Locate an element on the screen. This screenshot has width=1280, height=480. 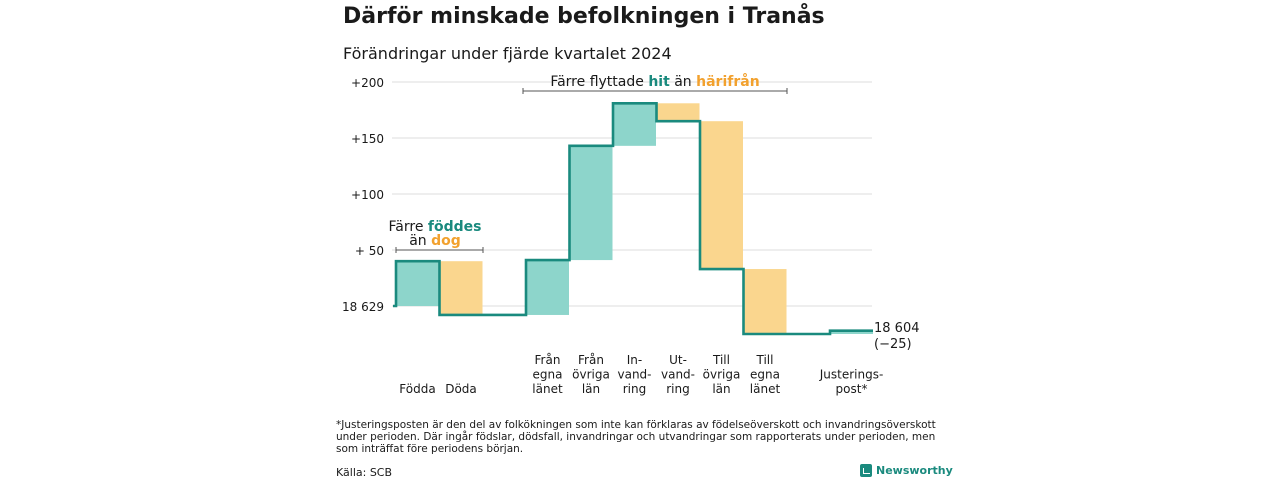
migration-annotation: Färre flyttade hit än härifrån is located at coordinates (654, 81).